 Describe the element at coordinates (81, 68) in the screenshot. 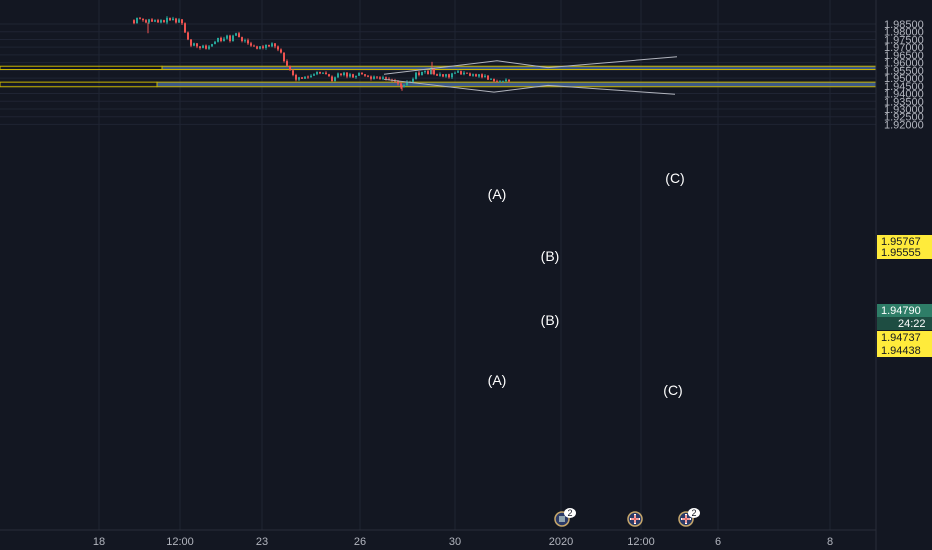

I see `upper-resistance-zone-extension` at that location.